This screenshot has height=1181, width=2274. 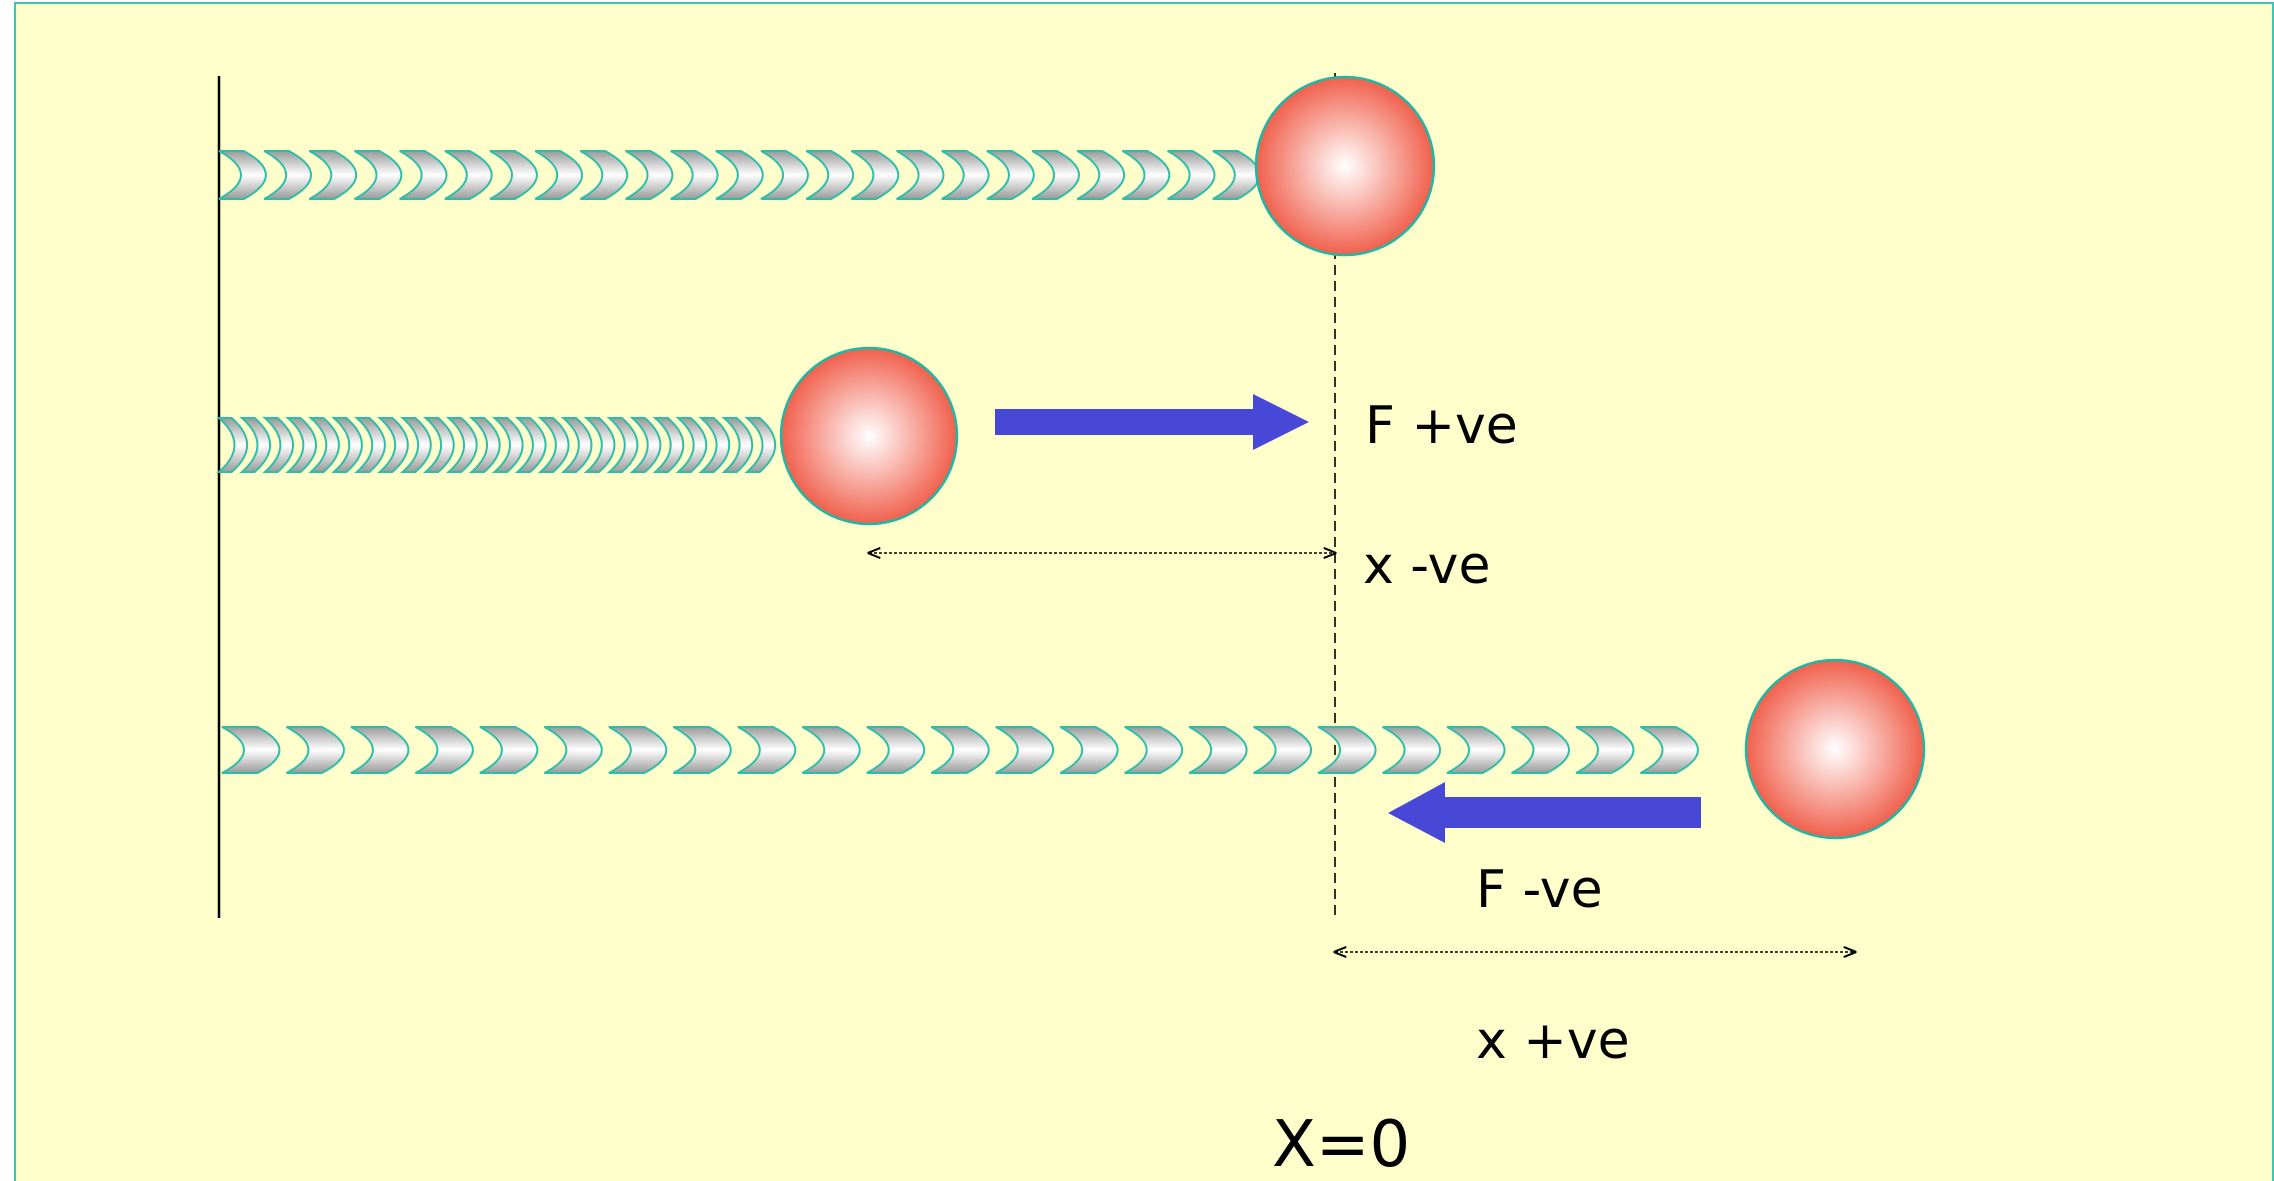 I want to click on spring-compressed, so click(x=496, y=445).